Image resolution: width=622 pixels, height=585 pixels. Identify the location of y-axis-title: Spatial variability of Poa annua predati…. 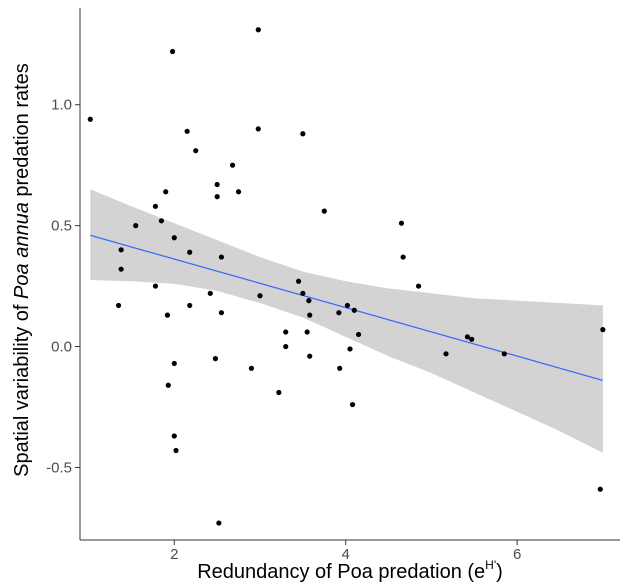
(22, 270).